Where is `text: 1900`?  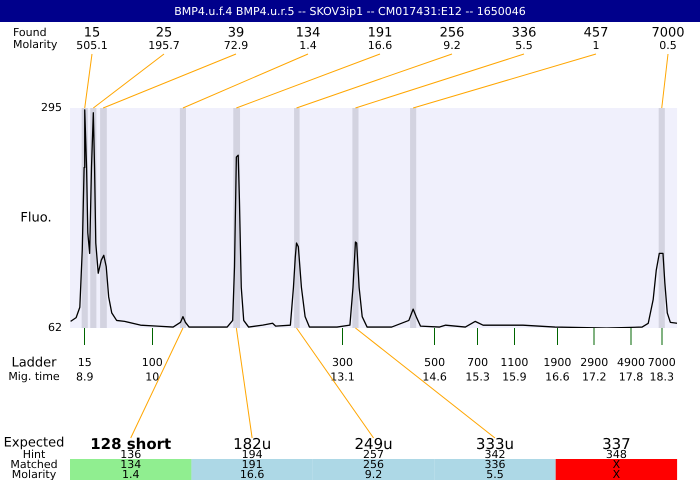
text: 1900 is located at coordinates (557, 362).